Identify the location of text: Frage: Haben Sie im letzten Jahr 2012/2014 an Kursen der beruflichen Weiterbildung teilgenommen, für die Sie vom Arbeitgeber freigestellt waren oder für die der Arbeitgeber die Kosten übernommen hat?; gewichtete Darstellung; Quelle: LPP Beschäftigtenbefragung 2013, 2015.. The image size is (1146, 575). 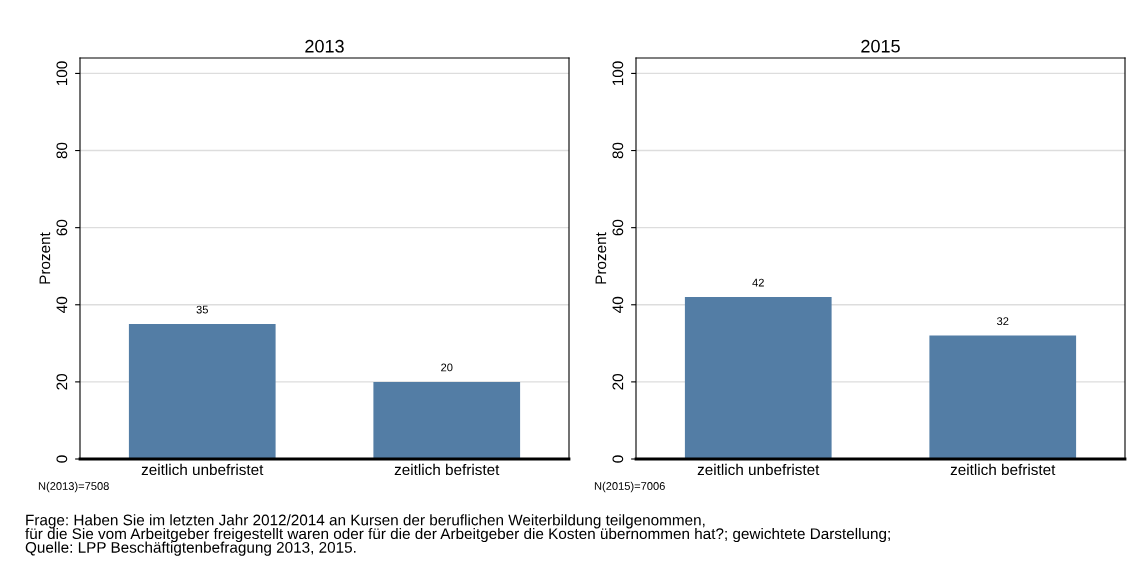
(457, 535).